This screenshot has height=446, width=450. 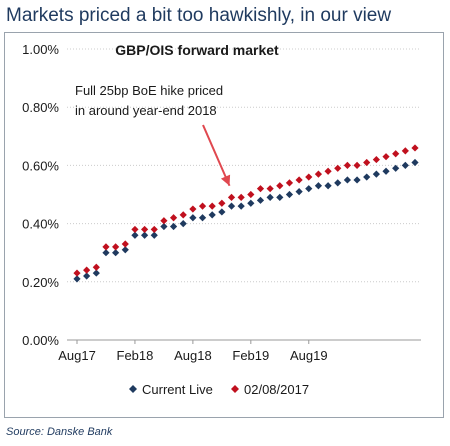 I want to click on y-tick-label: 0.60%, so click(x=40, y=165).